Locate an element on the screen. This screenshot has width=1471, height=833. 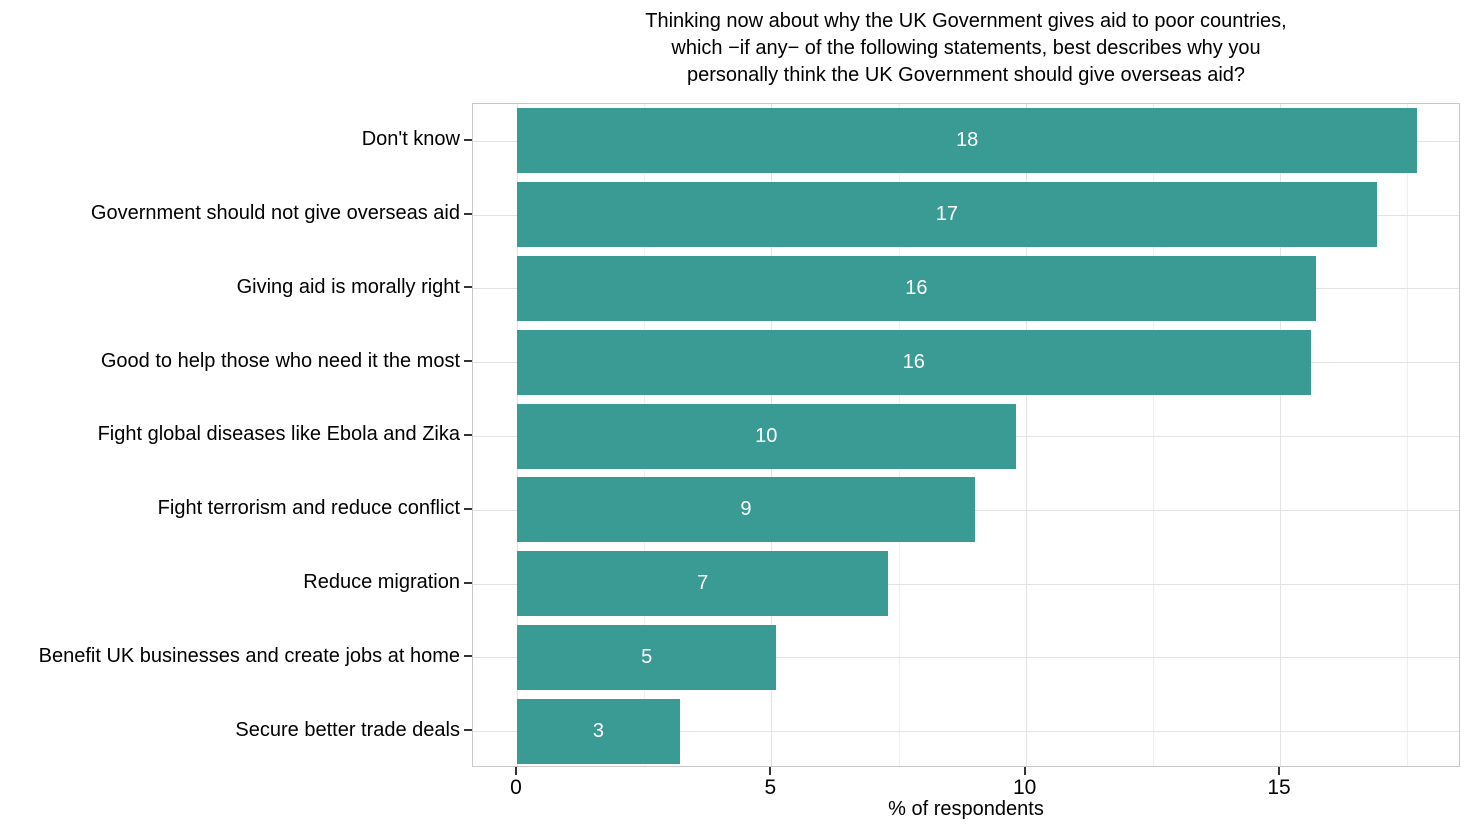
category-label: Fight terrorism and reduce conflict is located at coordinates (308, 508).